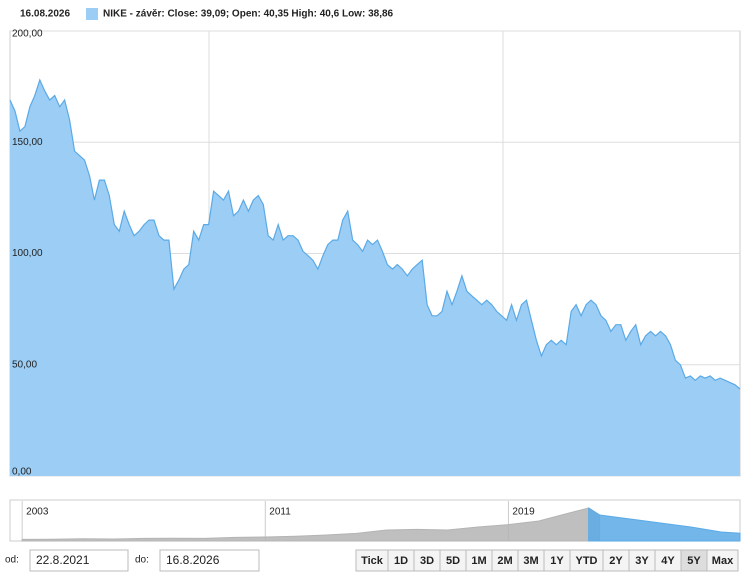 This screenshot has width=753, height=583. I want to click on button-label: 3Y, so click(642, 561).